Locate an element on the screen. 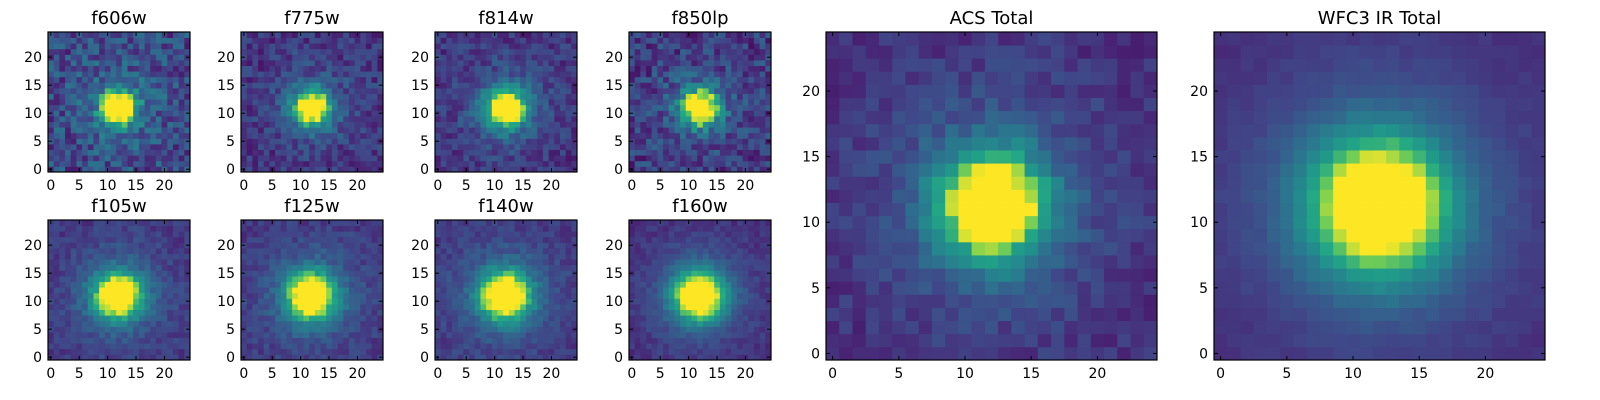 This screenshot has width=1600, height=400. panel-title: f606w is located at coordinates (118, 18).